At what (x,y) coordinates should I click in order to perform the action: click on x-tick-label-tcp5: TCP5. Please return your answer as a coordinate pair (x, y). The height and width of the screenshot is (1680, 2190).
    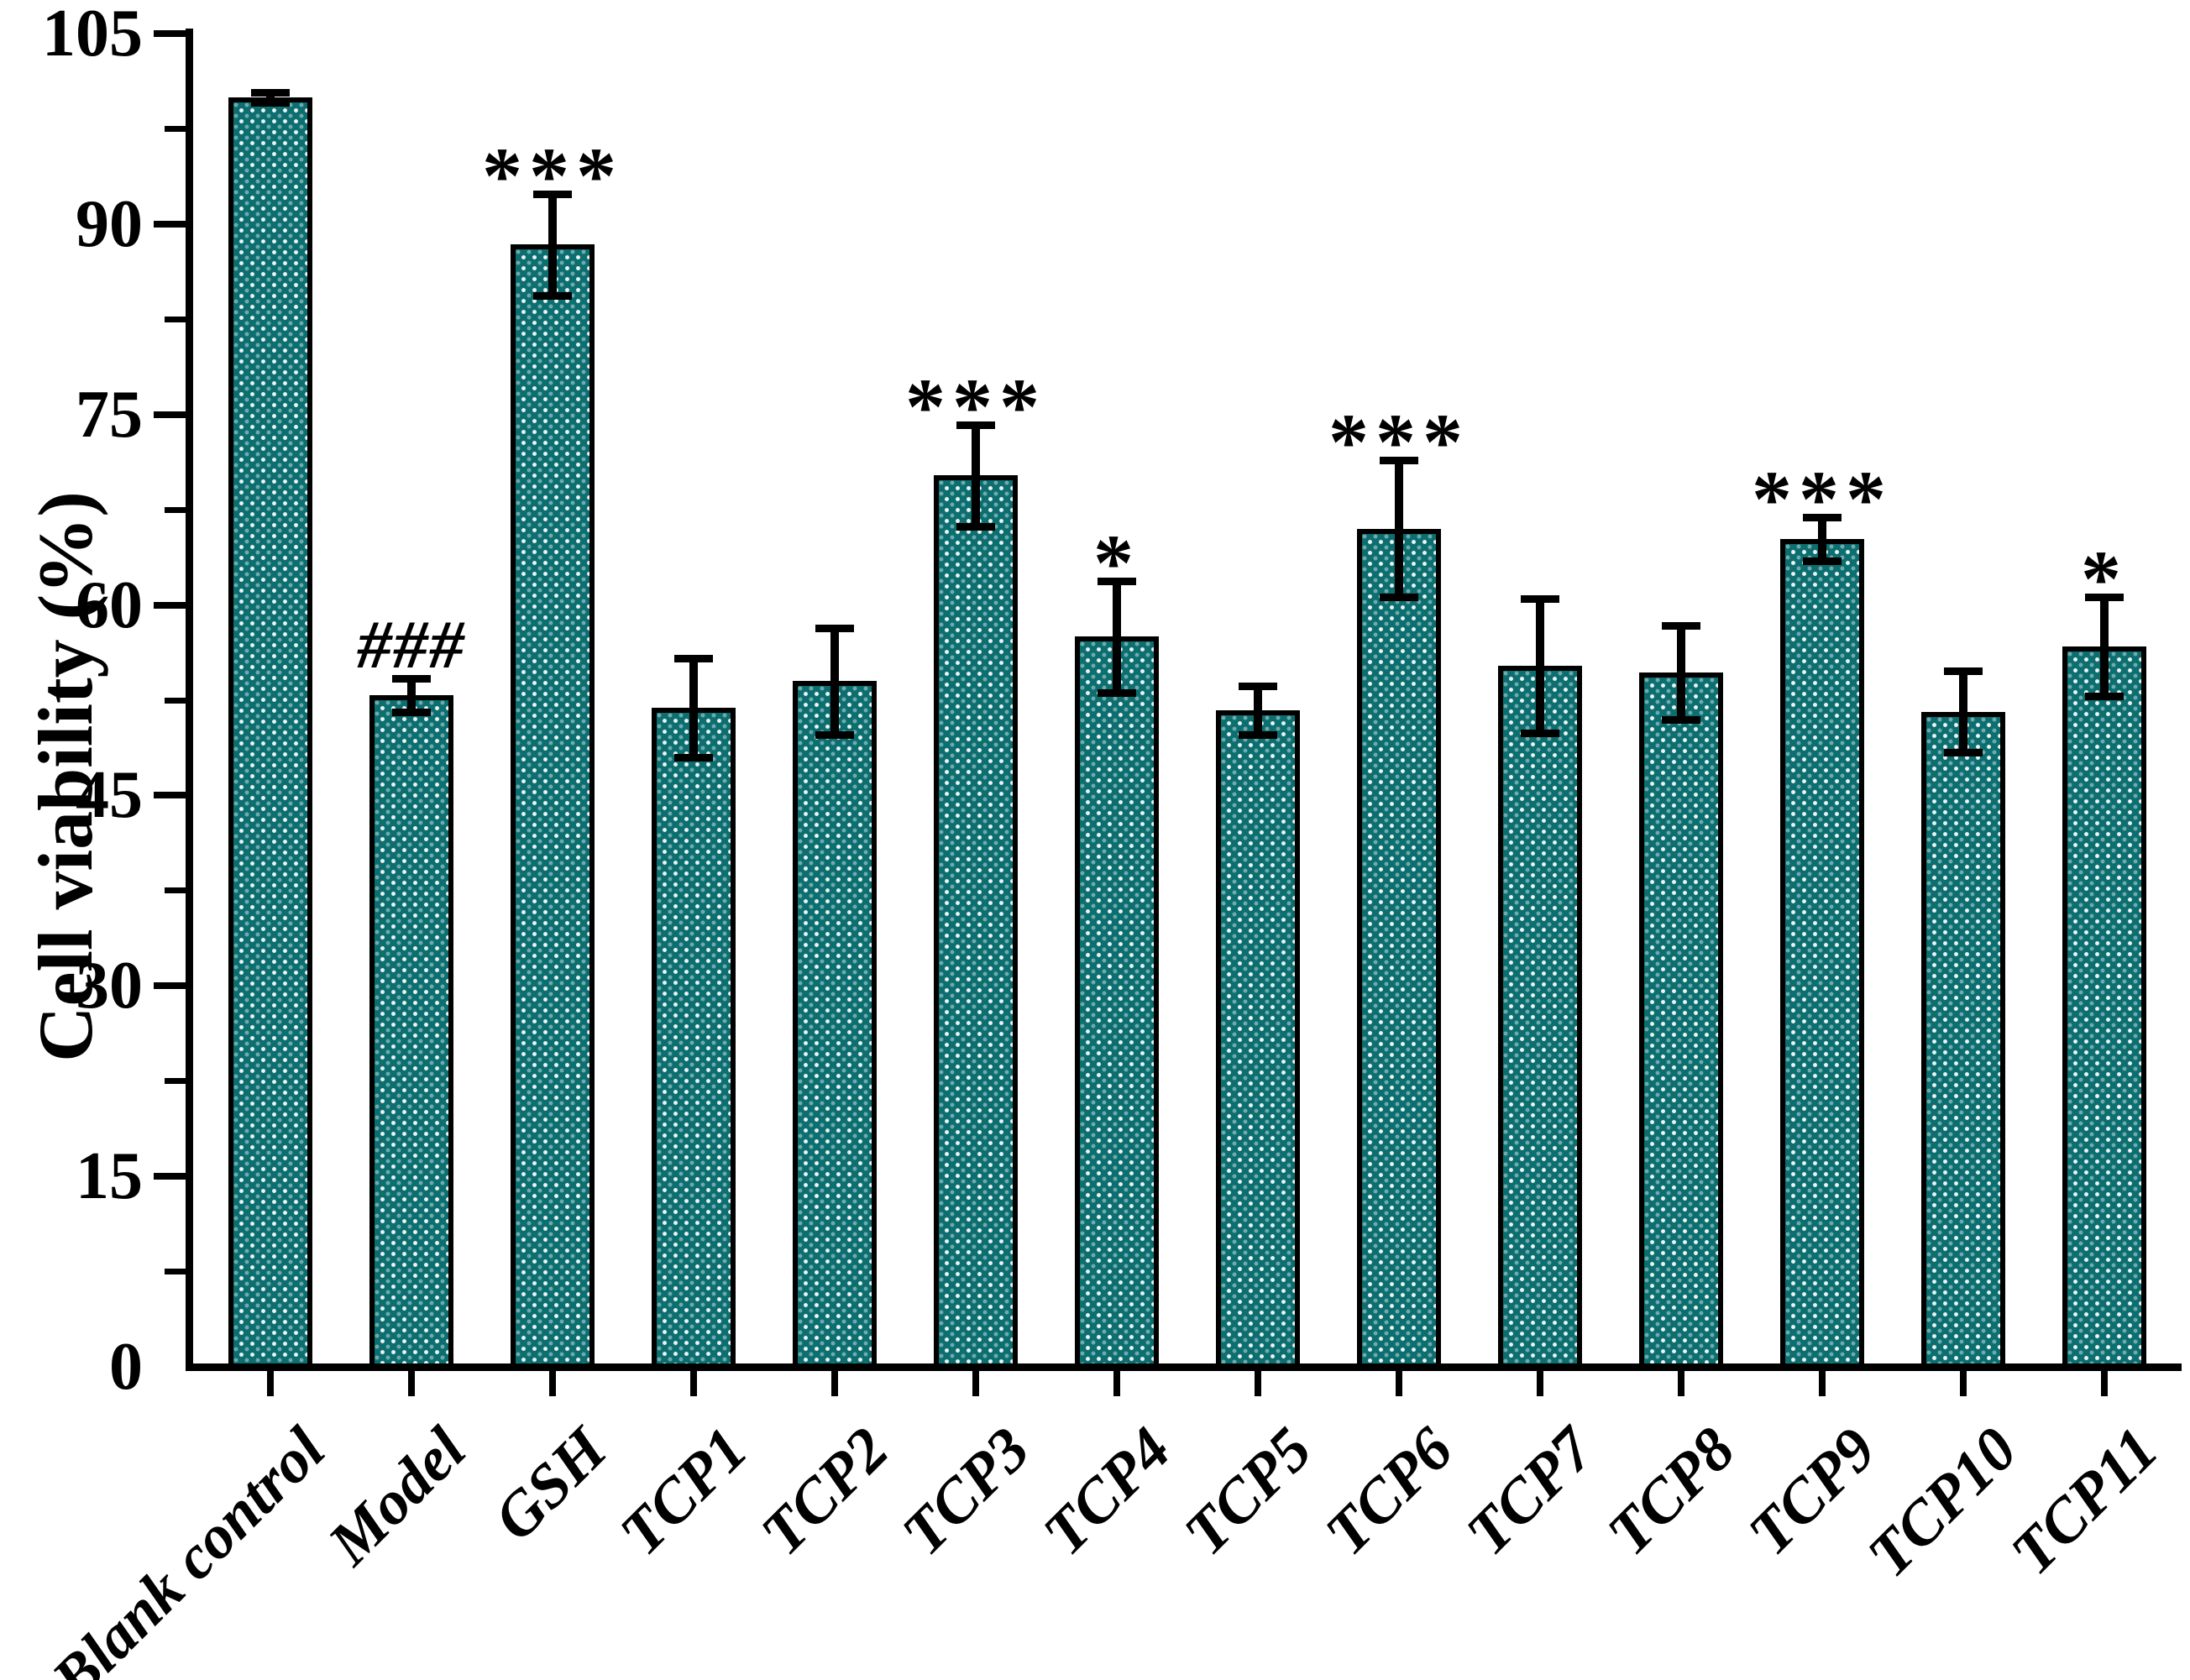
    Looking at the image, I should click on (1248, 1492).